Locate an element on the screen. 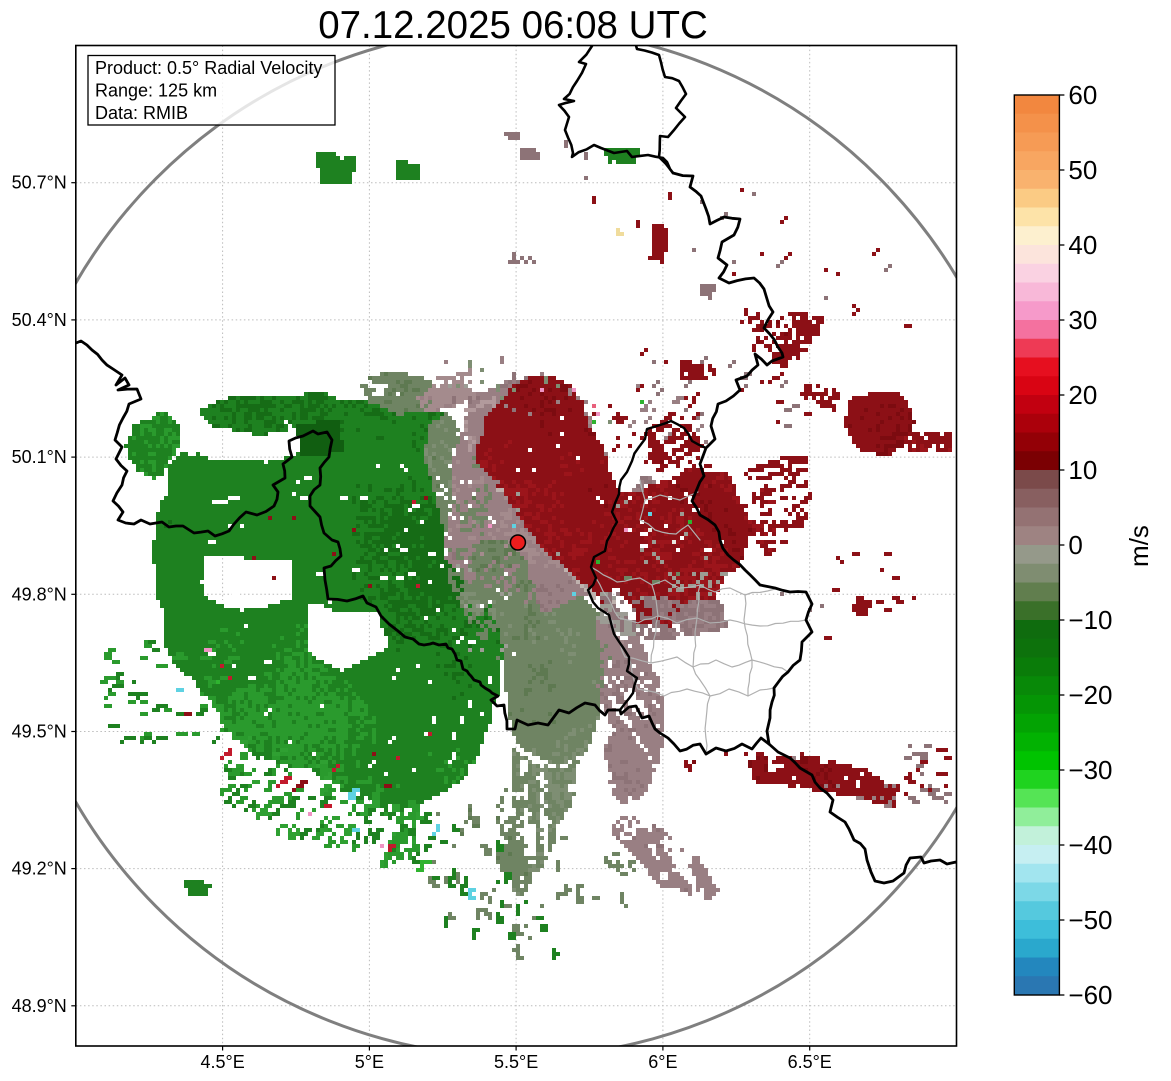 The width and height of the screenshot is (1171, 1081). svg-text: 6°E is located at coordinates (662, 1062).